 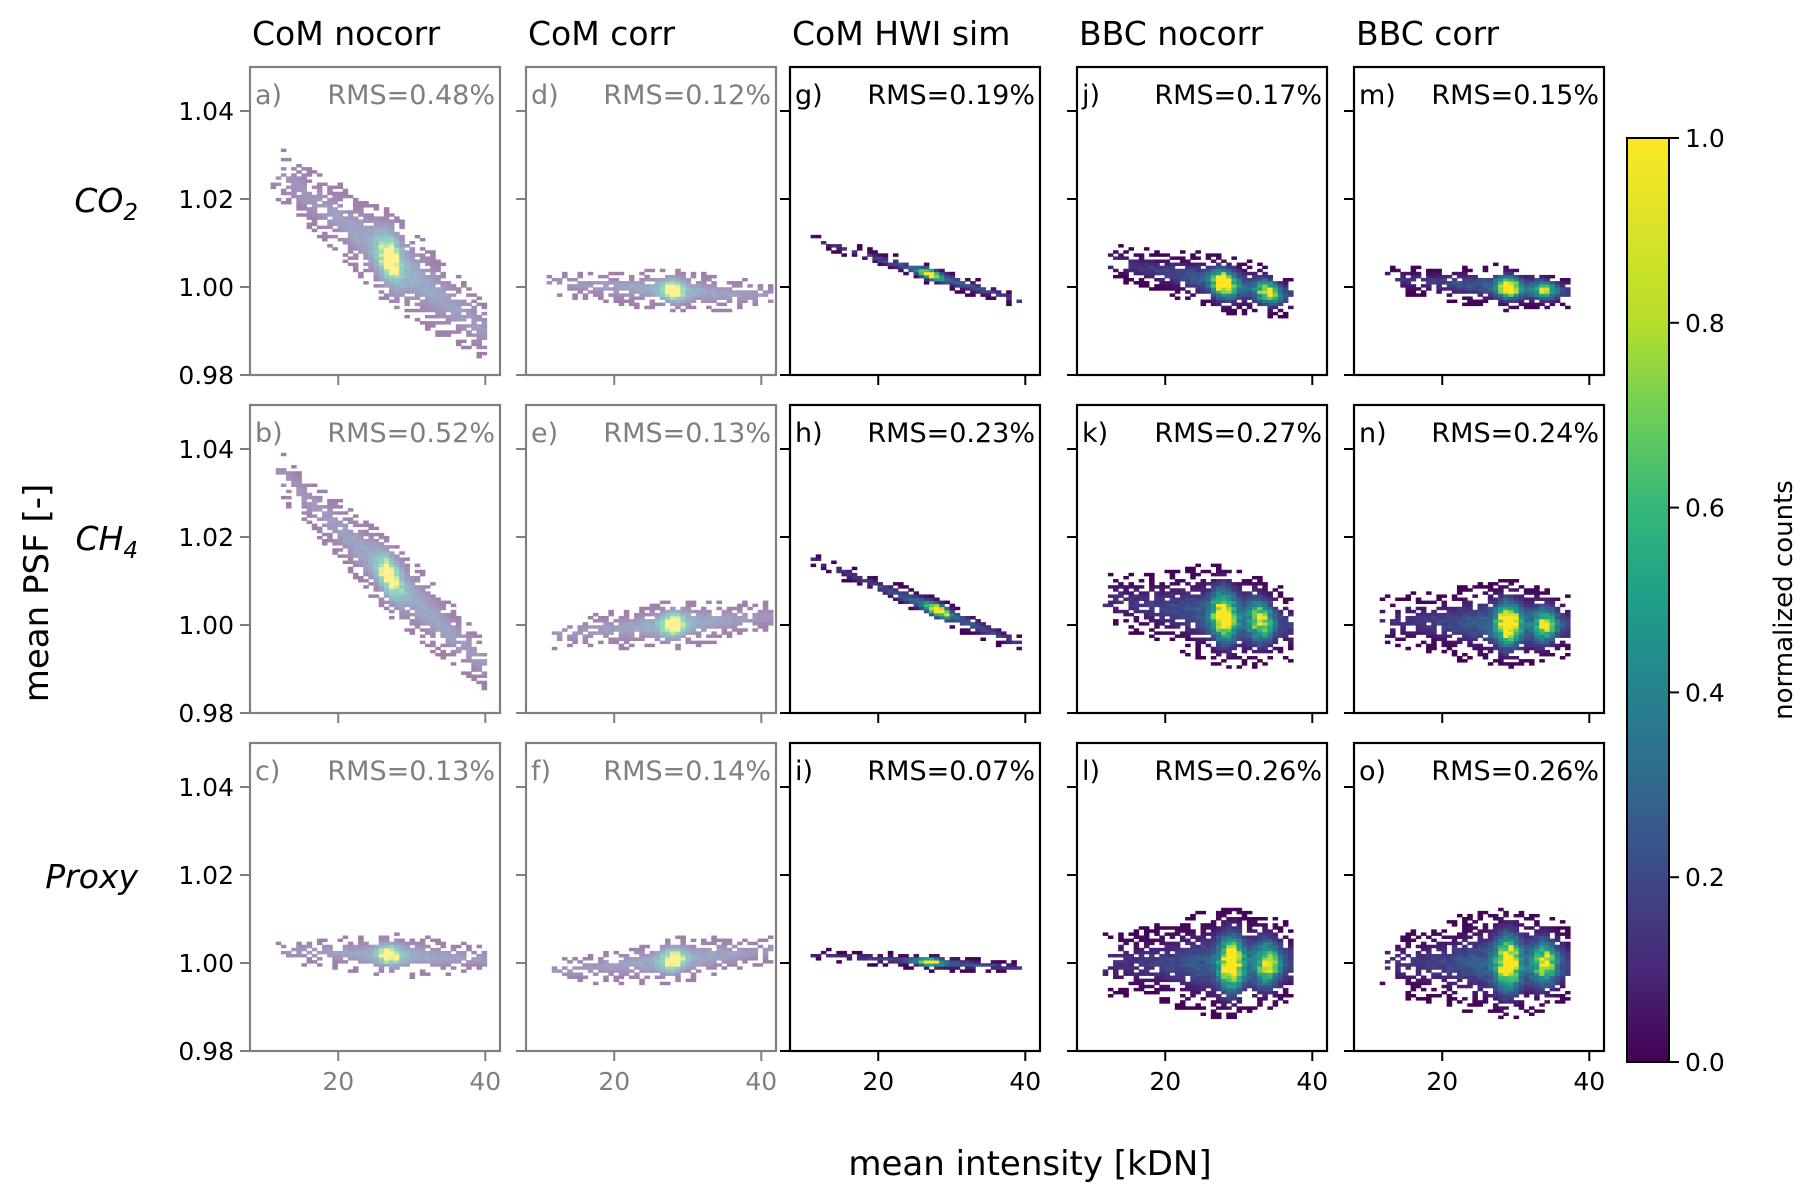 I want to click on heatmap-cells, so click(x=916, y=602).